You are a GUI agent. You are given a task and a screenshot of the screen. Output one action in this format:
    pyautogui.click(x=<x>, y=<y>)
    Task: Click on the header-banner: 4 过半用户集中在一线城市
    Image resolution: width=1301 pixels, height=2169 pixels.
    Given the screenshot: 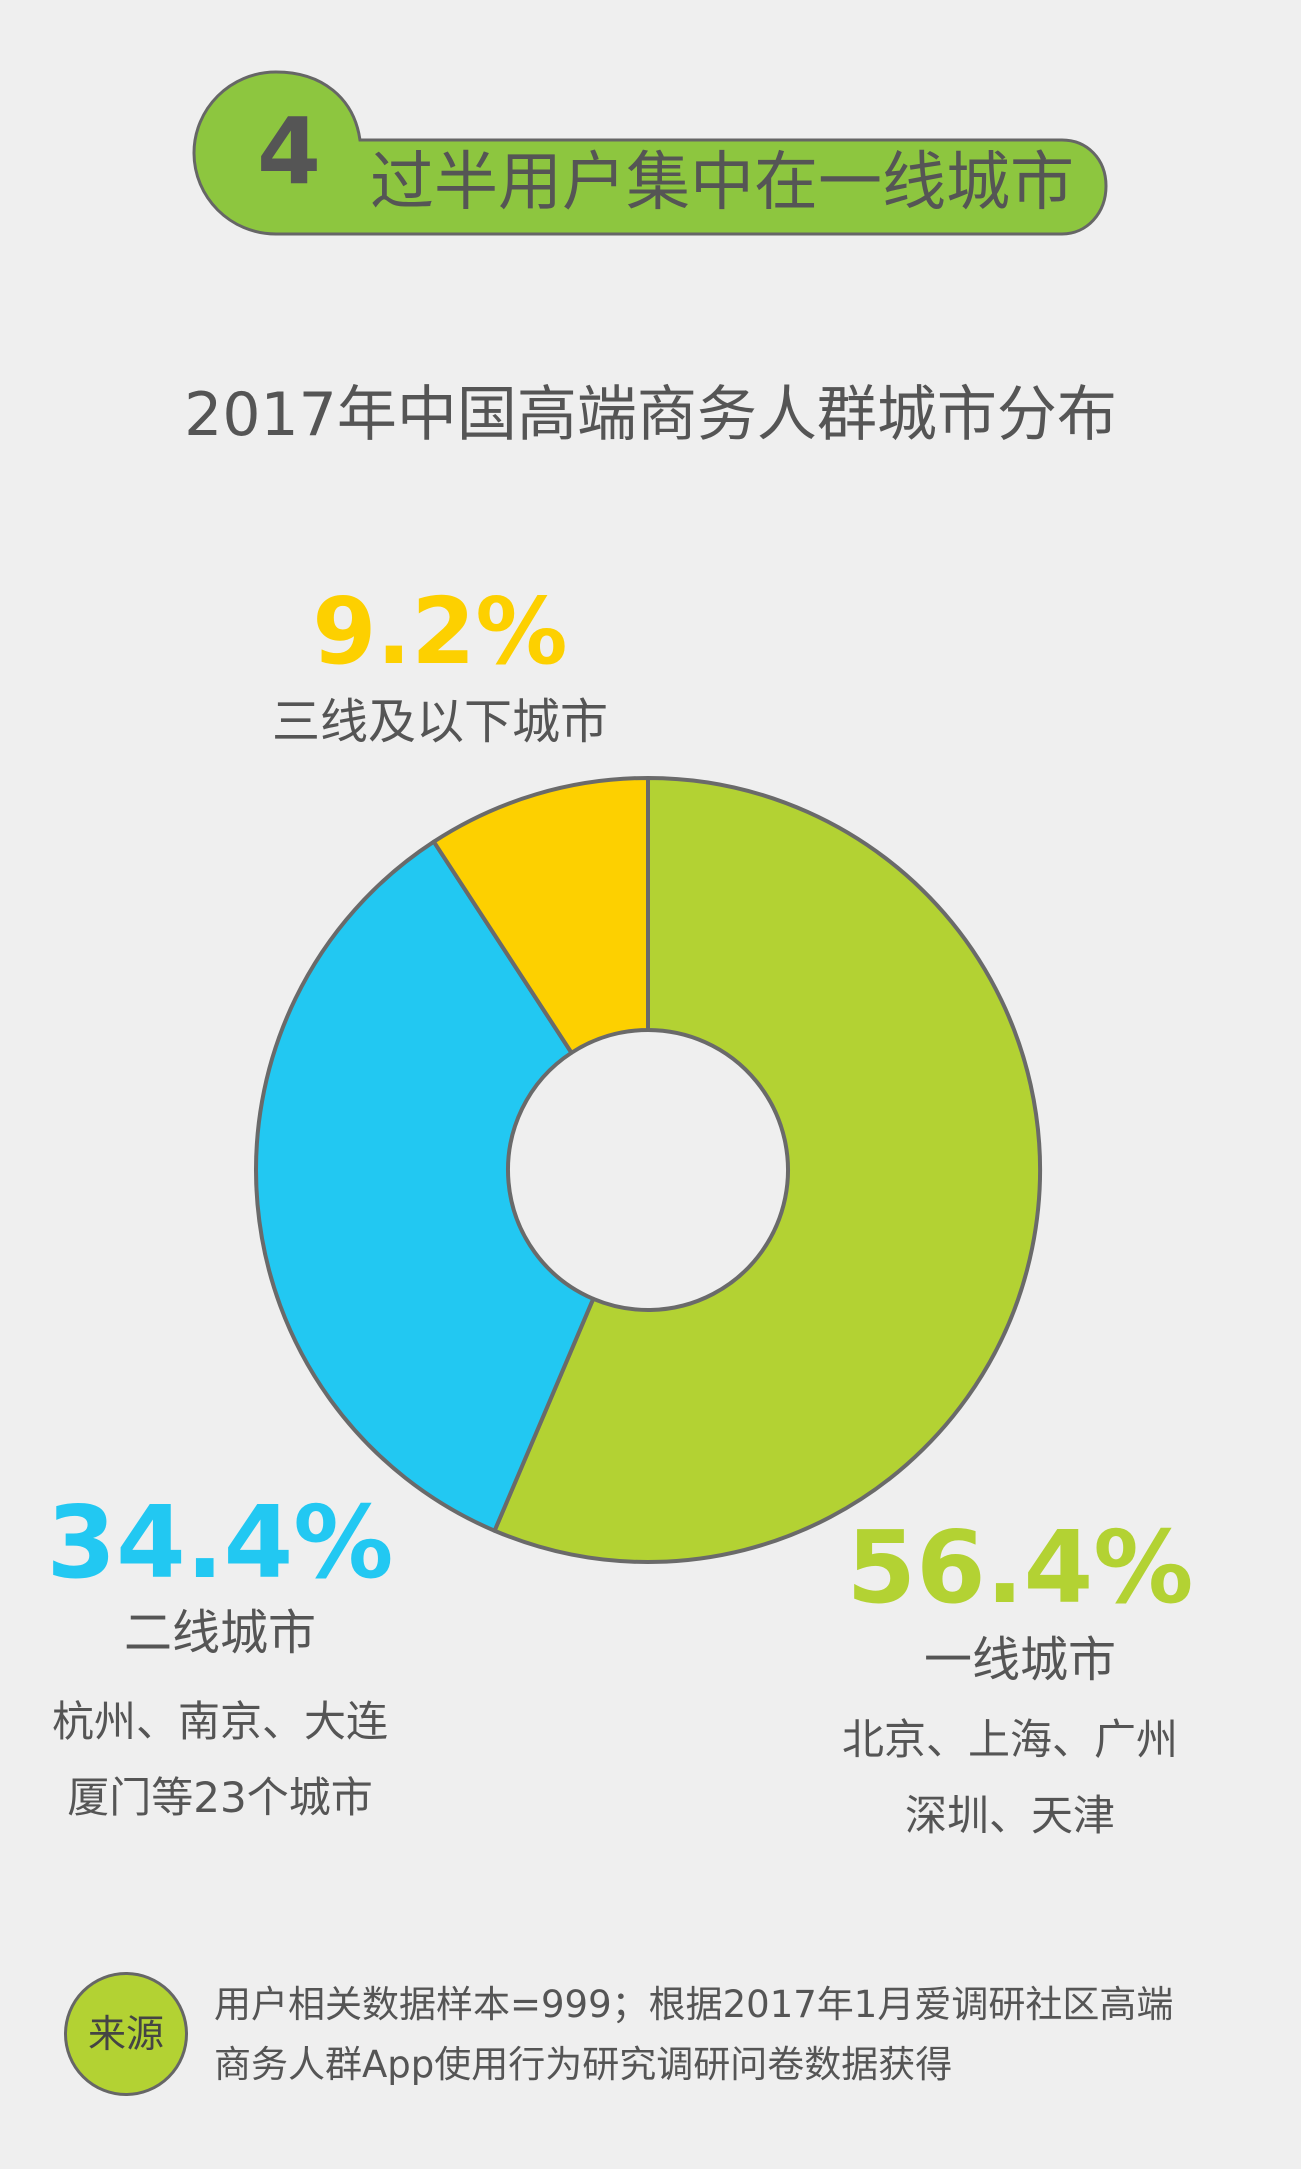 What is the action you would take?
    pyautogui.click(x=650, y=154)
    